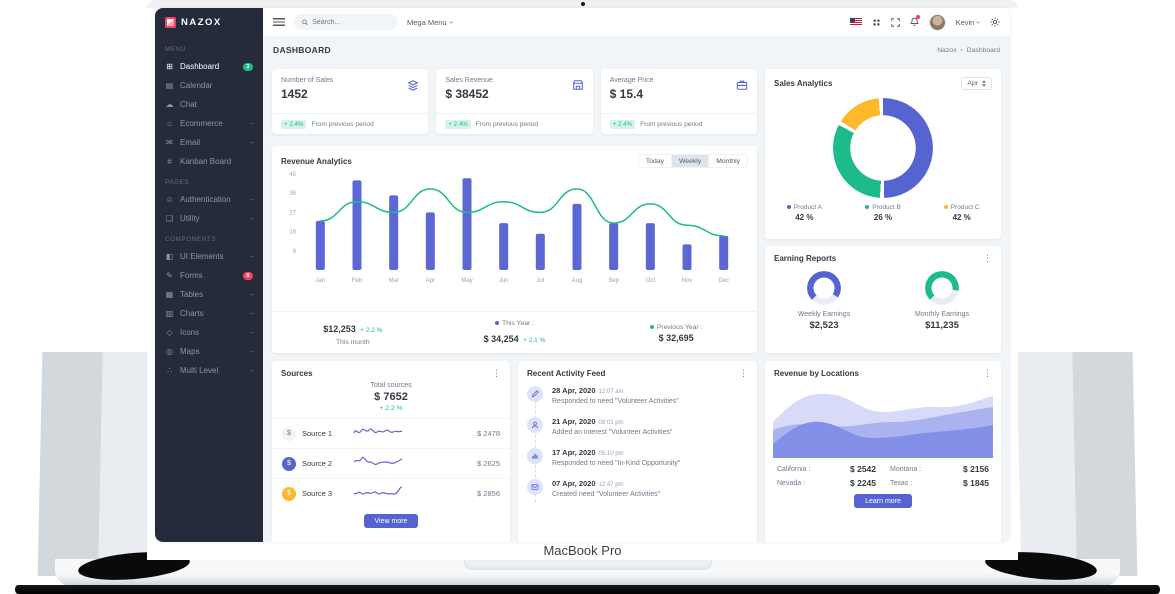  Describe the element at coordinates (883, 213) in the screenshot. I see `legend-item-product-b: Product B 26 %` at that location.